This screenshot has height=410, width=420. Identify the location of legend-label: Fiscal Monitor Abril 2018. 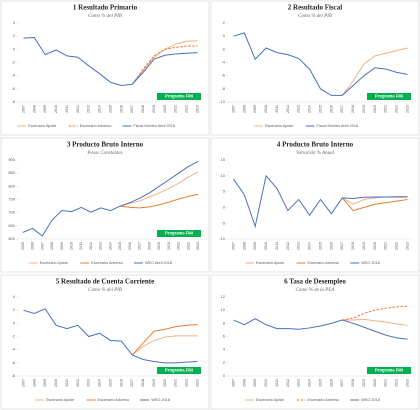
(154, 126).